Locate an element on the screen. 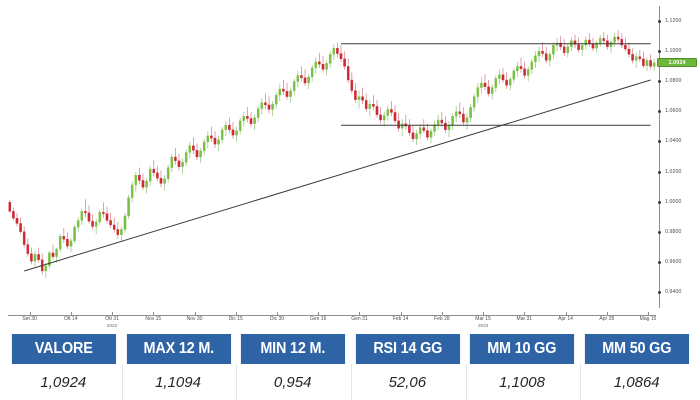 The width and height of the screenshot is (700, 400). metric-value-mm-50-gg: 1,0864 is located at coordinates (636, 382).